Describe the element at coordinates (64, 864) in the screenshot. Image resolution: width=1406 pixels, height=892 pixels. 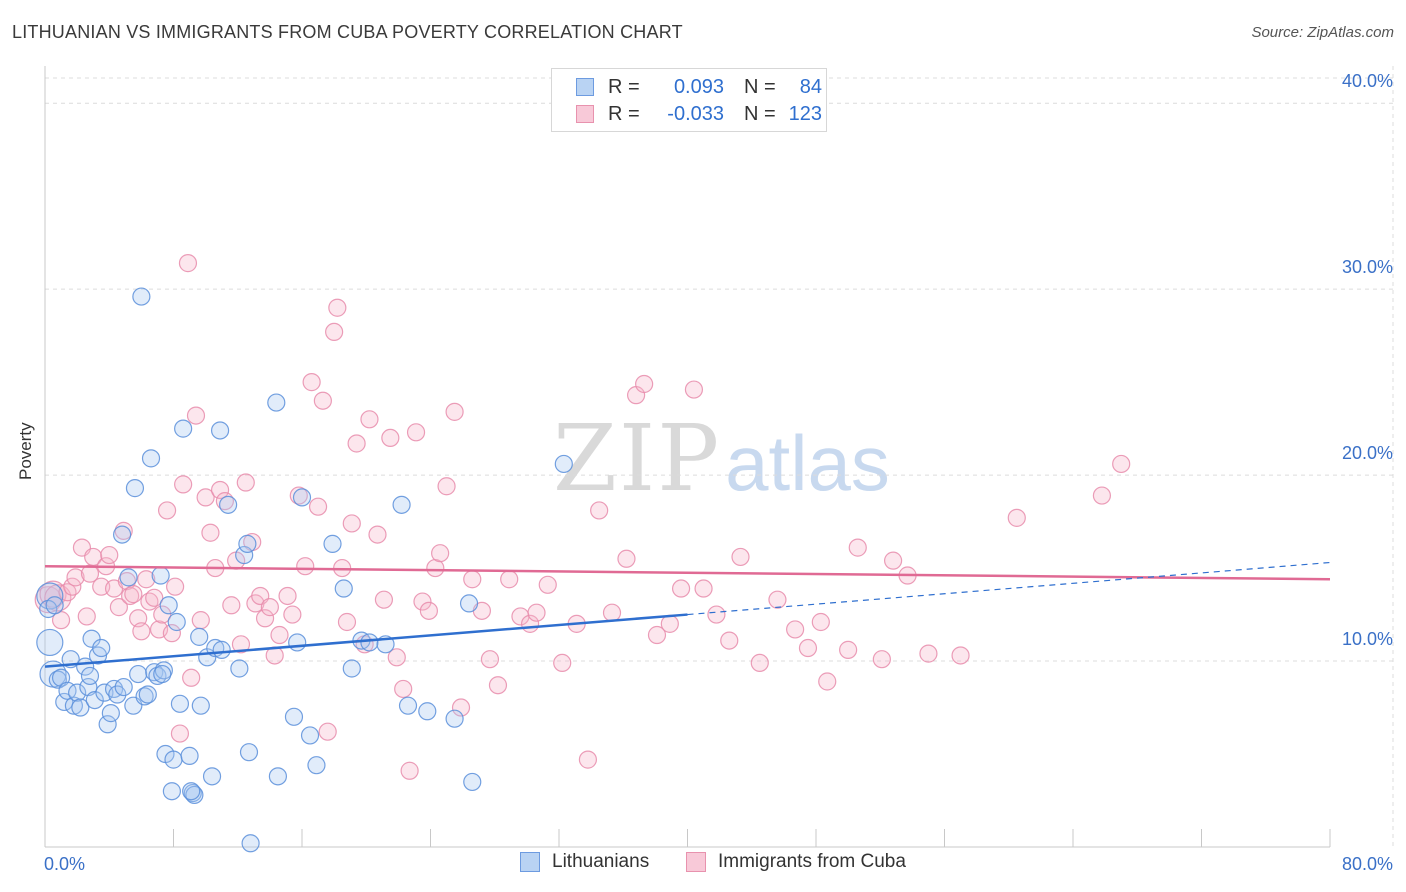
I see `x-tick-label-min: 0.0%` at that location.